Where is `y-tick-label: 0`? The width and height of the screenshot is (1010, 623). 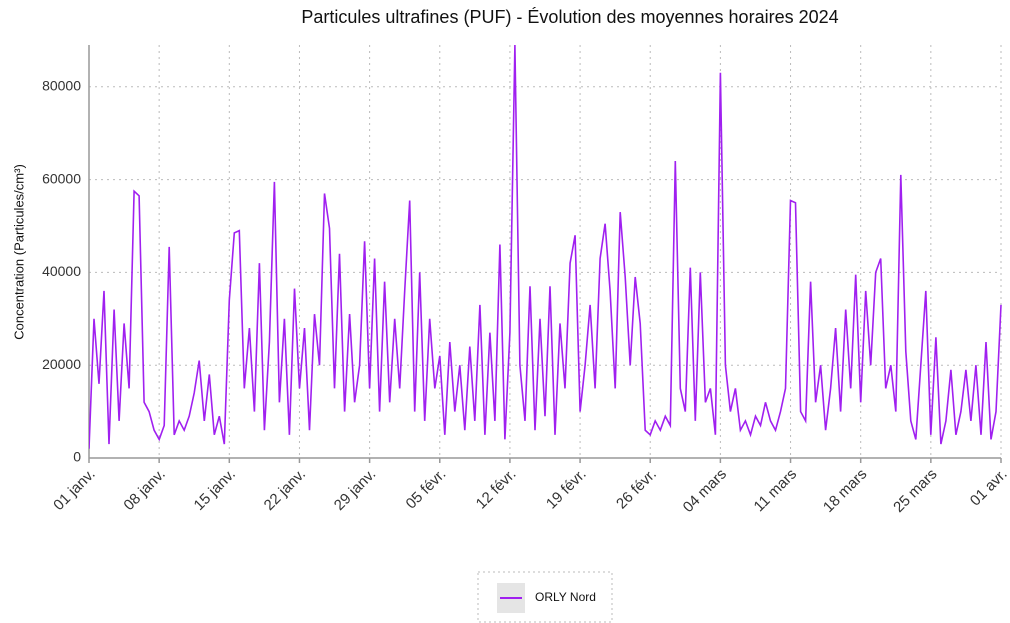
y-tick-label: 0 is located at coordinates (77, 457).